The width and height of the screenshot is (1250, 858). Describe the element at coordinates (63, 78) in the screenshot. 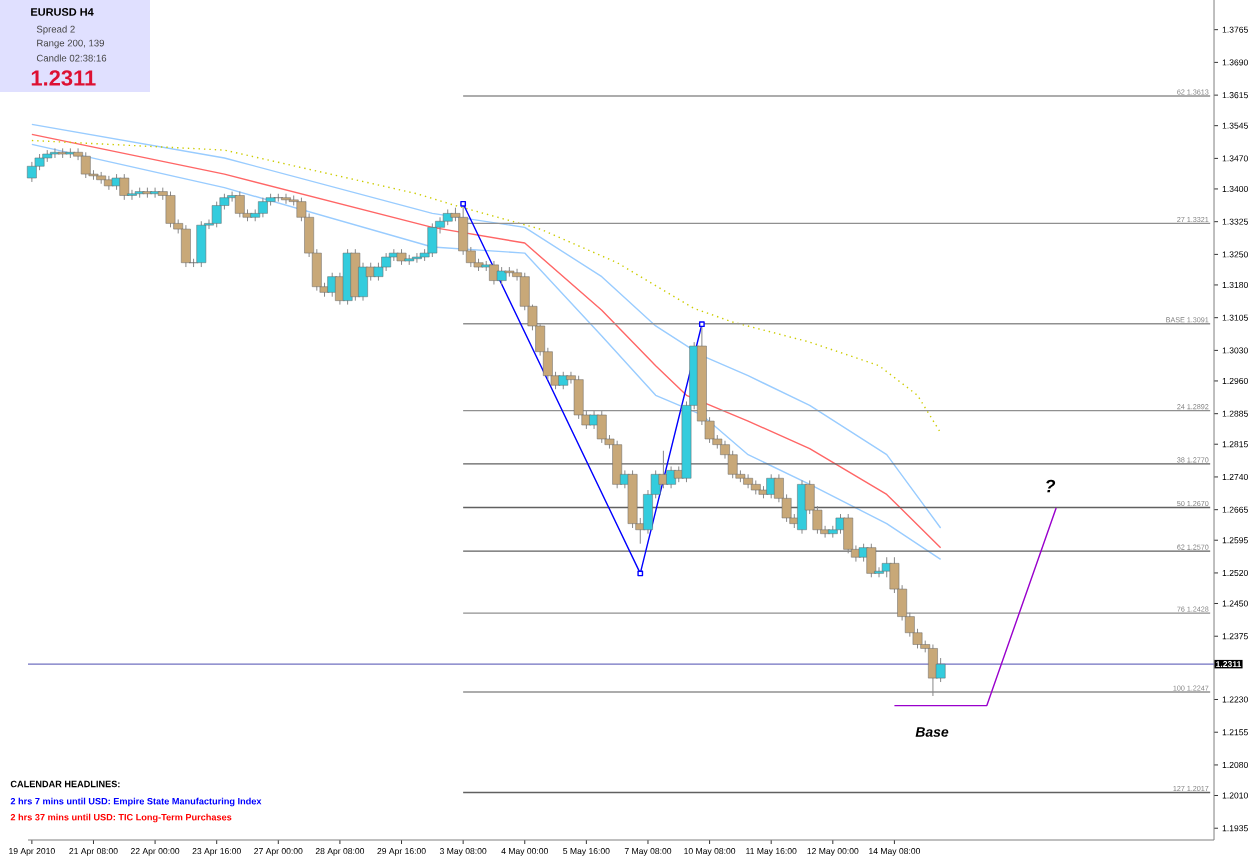

I see `annotation: 1.2311` at that location.